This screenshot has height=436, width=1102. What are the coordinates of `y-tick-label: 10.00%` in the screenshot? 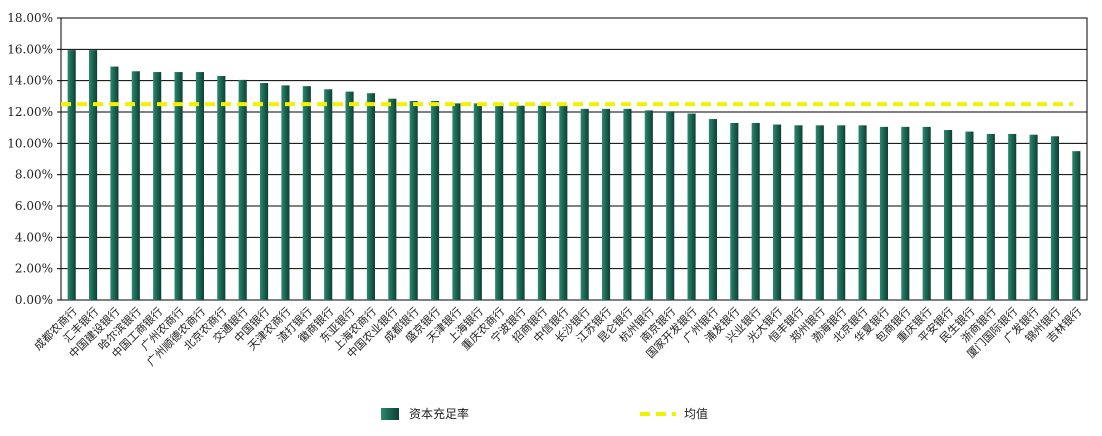 It's located at (30, 143).